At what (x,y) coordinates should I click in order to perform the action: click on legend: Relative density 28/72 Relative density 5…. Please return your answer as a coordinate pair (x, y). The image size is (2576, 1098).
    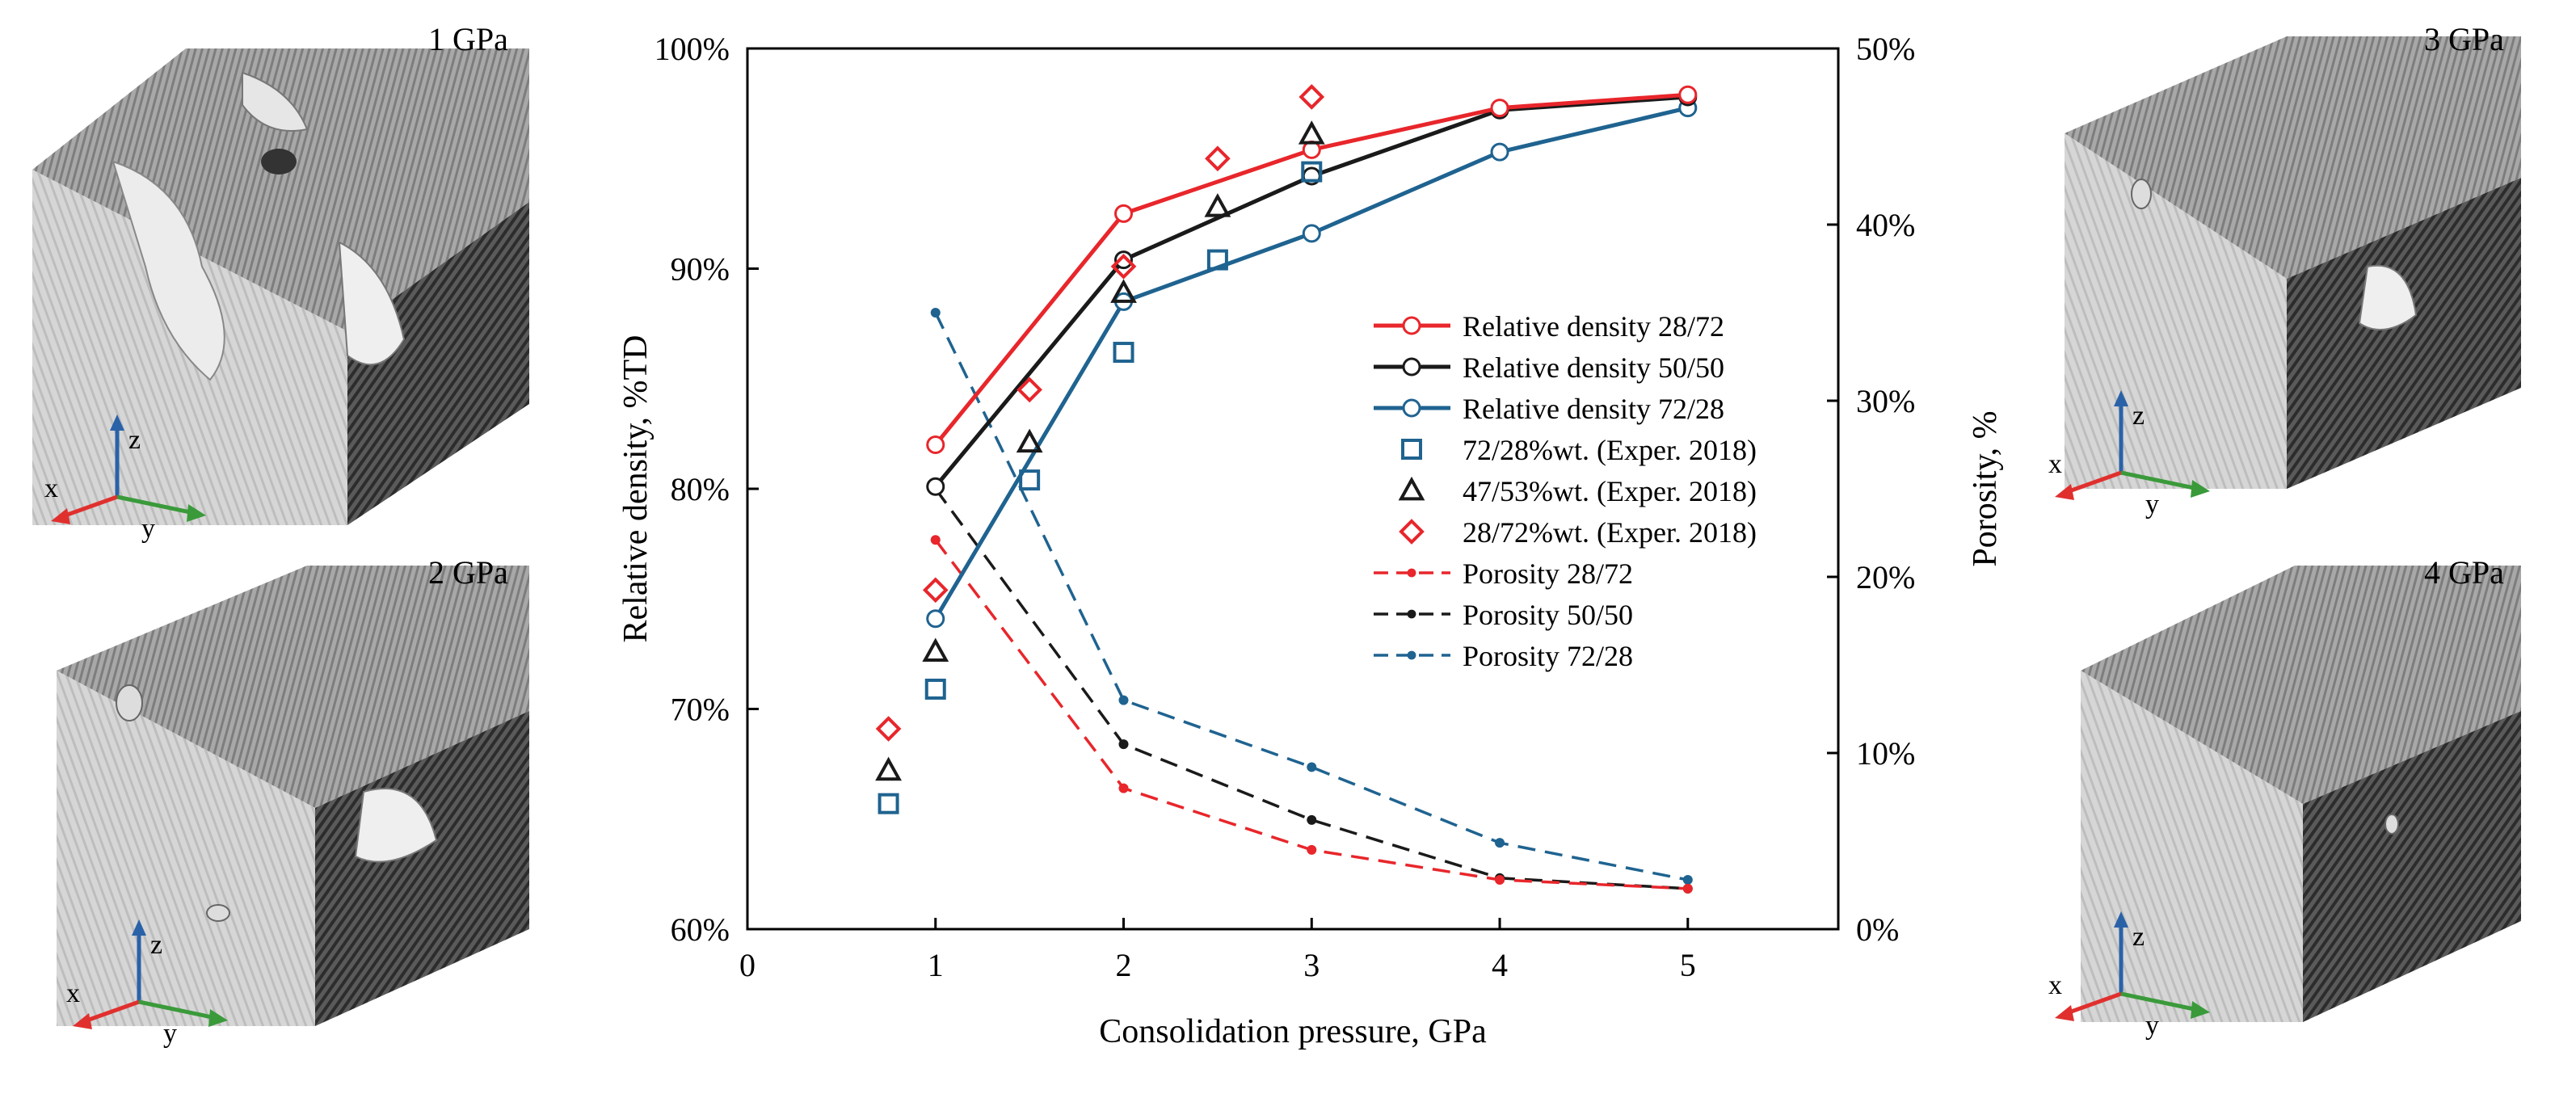
    Looking at the image, I should click on (1565, 491).